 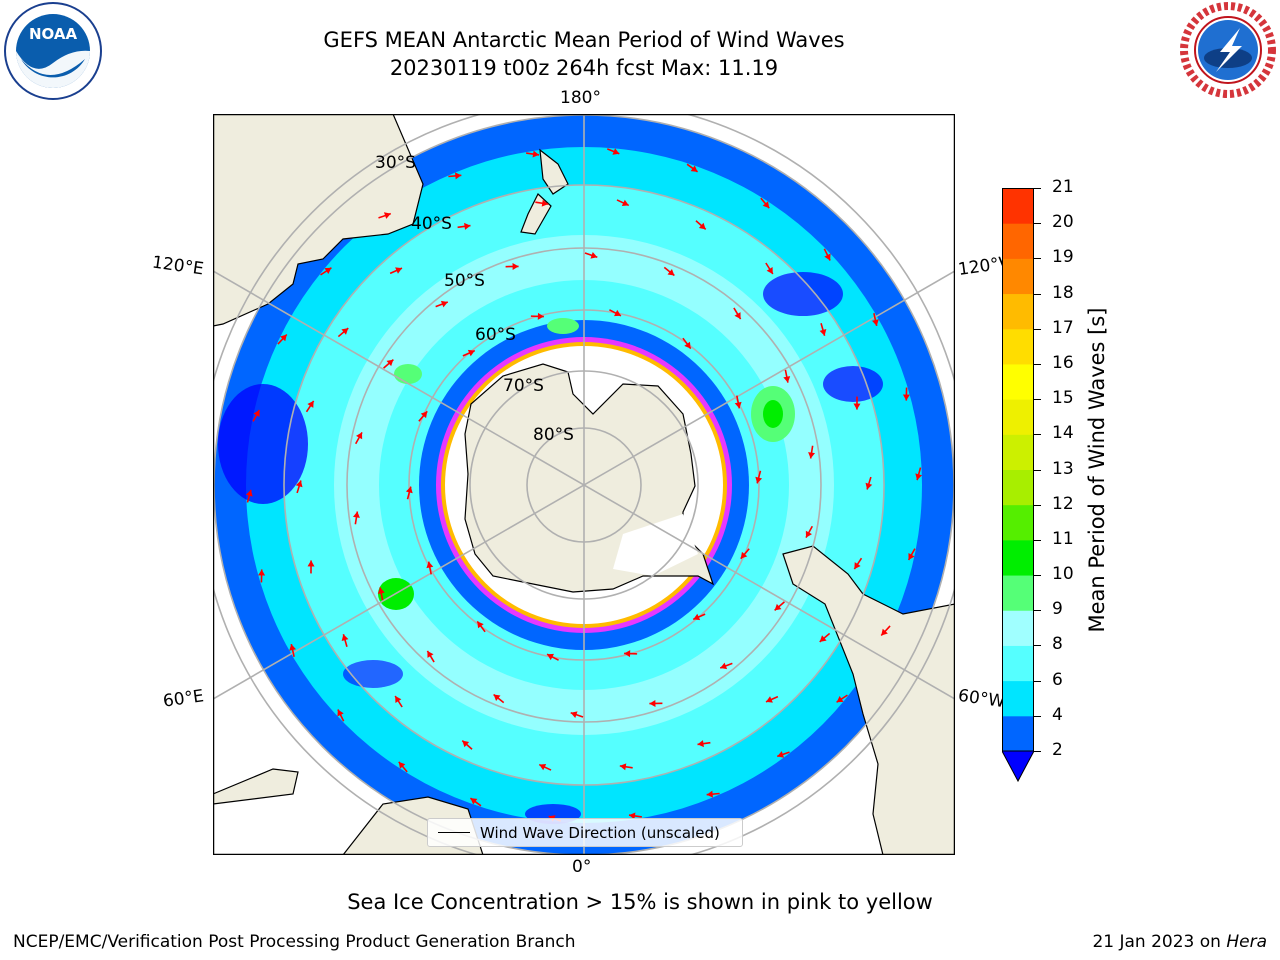 What do you see at coordinates (177, 266) in the screenshot?
I see `lon-label-120e: 120°E` at bounding box center [177, 266].